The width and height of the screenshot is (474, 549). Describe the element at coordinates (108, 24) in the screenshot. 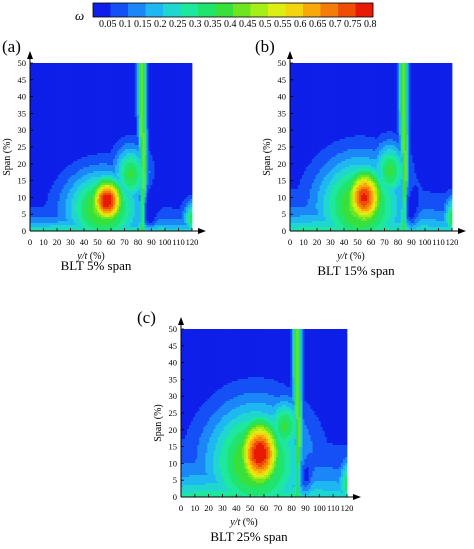

I see `colorbar-label: 0.05` at that location.